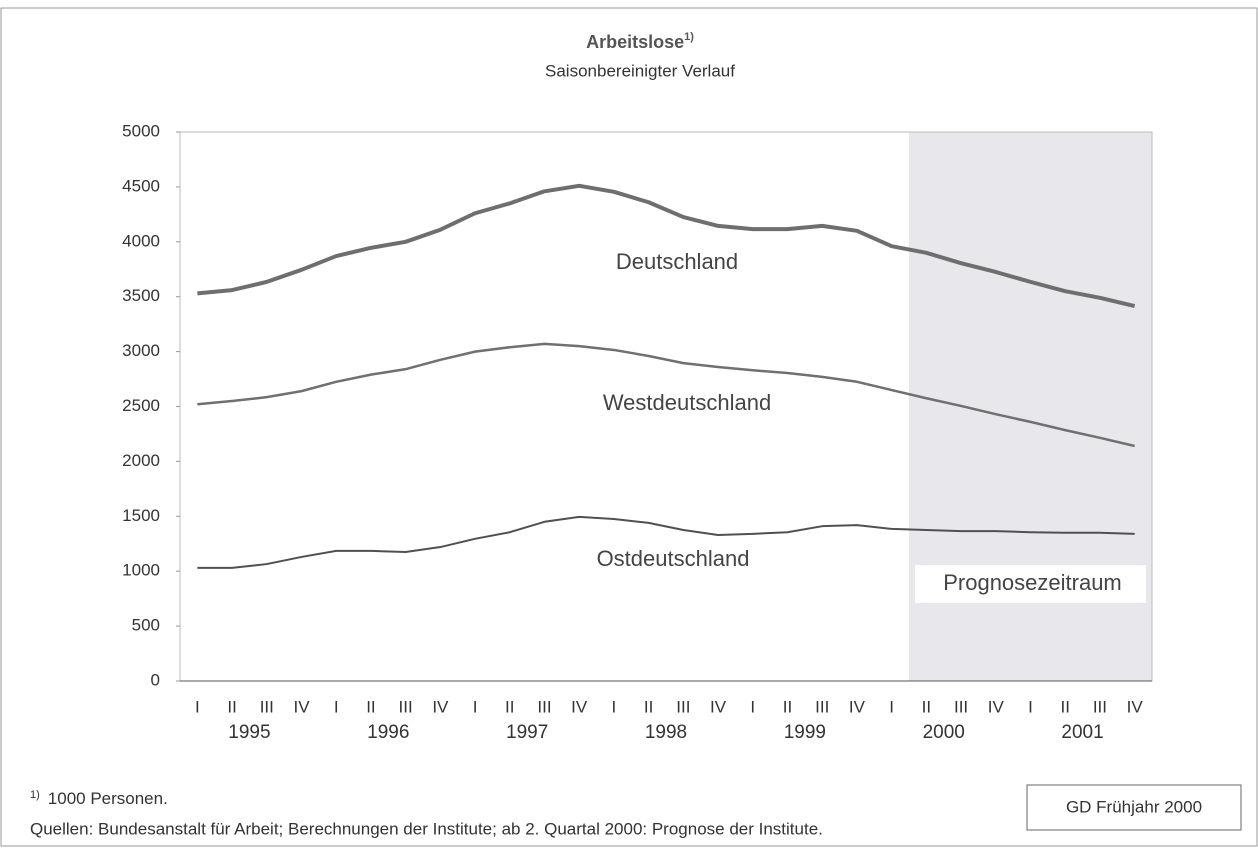 This screenshot has width=1258, height=848. I want to click on y-tick-label: 4500, so click(141, 185).